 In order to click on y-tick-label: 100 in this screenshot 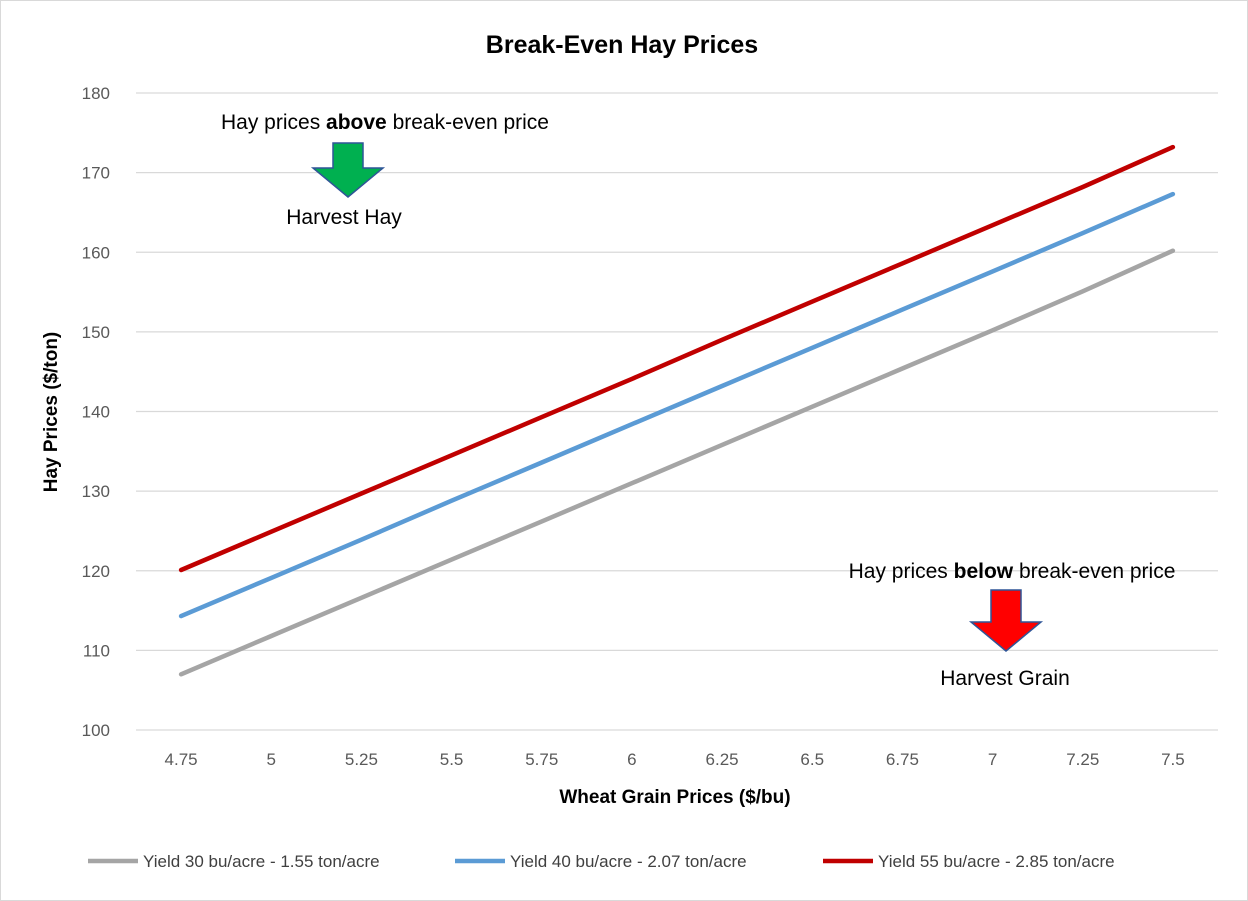, I will do `click(96, 730)`.